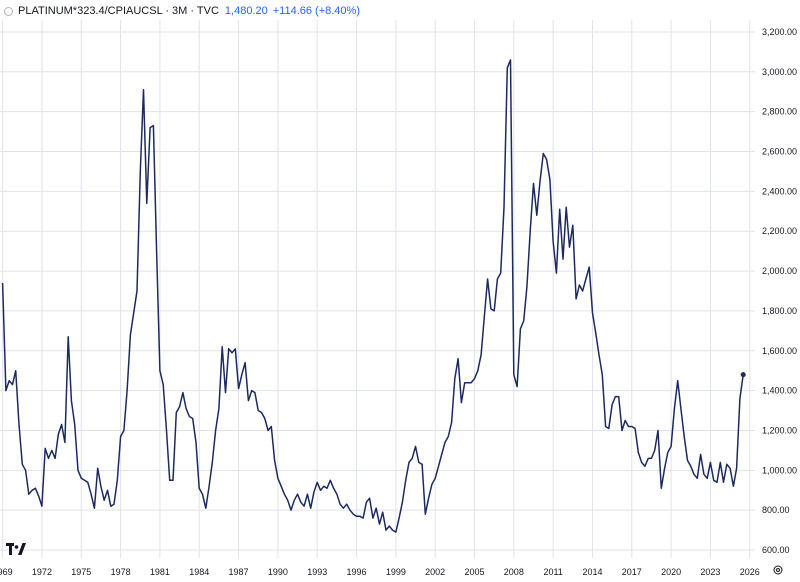 The image size is (800, 582). What do you see at coordinates (199, 572) in the screenshot?
I see `x-tick-label: 1984` at bounding box center [199, 572].